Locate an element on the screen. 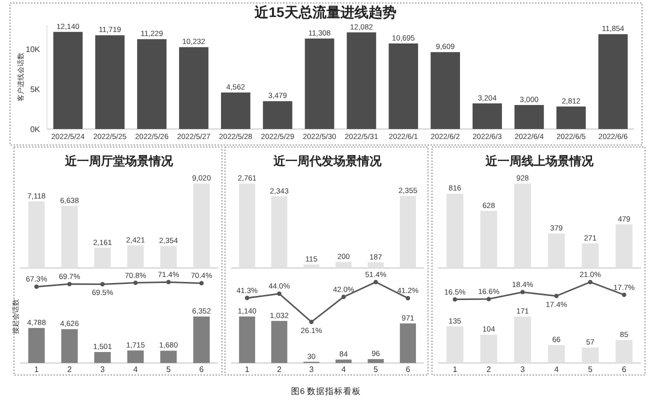 Image resolution: width=653 pixels, height=400 pixels. y-tick-label: 10K is located at coordinates (33, 49).